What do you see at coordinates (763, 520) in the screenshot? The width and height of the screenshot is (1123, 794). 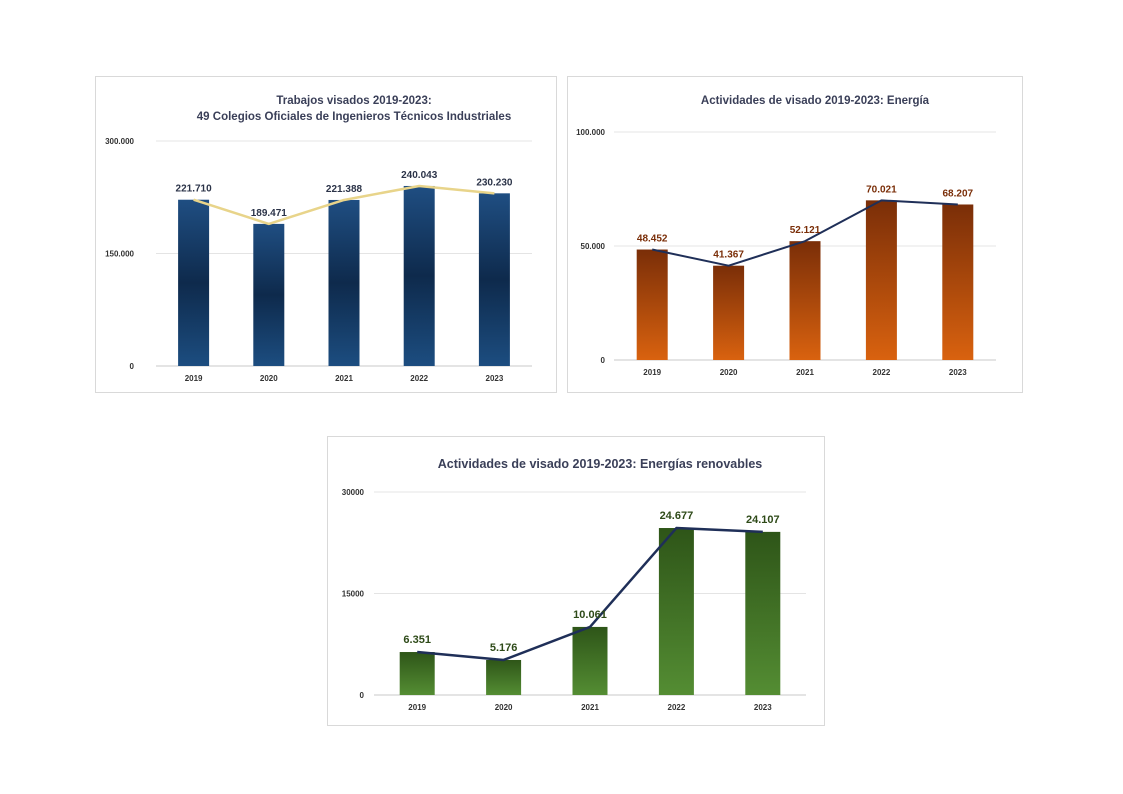 I see `data-label: 24.107` at bounding box center [763, 520].